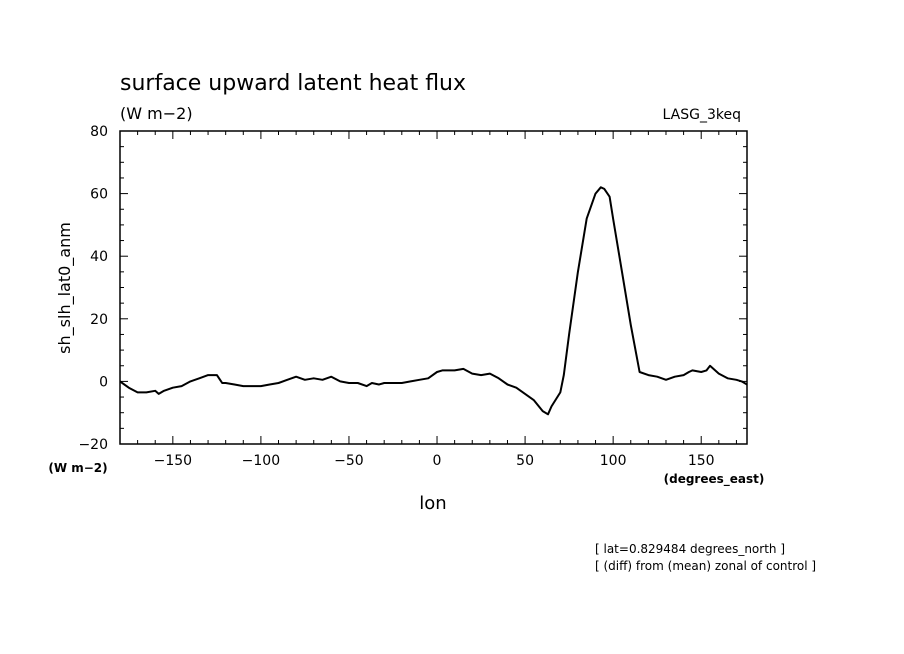 This screenshot has width=904, height=654. I want to click on x-tick-label: −100, so click(261, 461).